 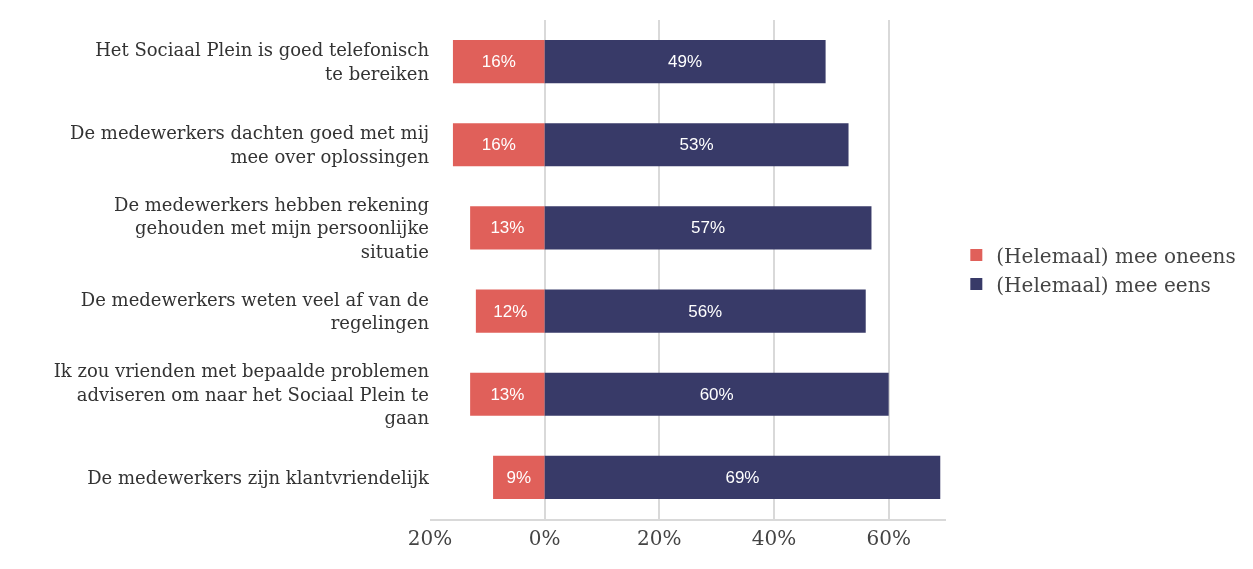 I want to click on data-label: 60%, so click(x=716, y=394).